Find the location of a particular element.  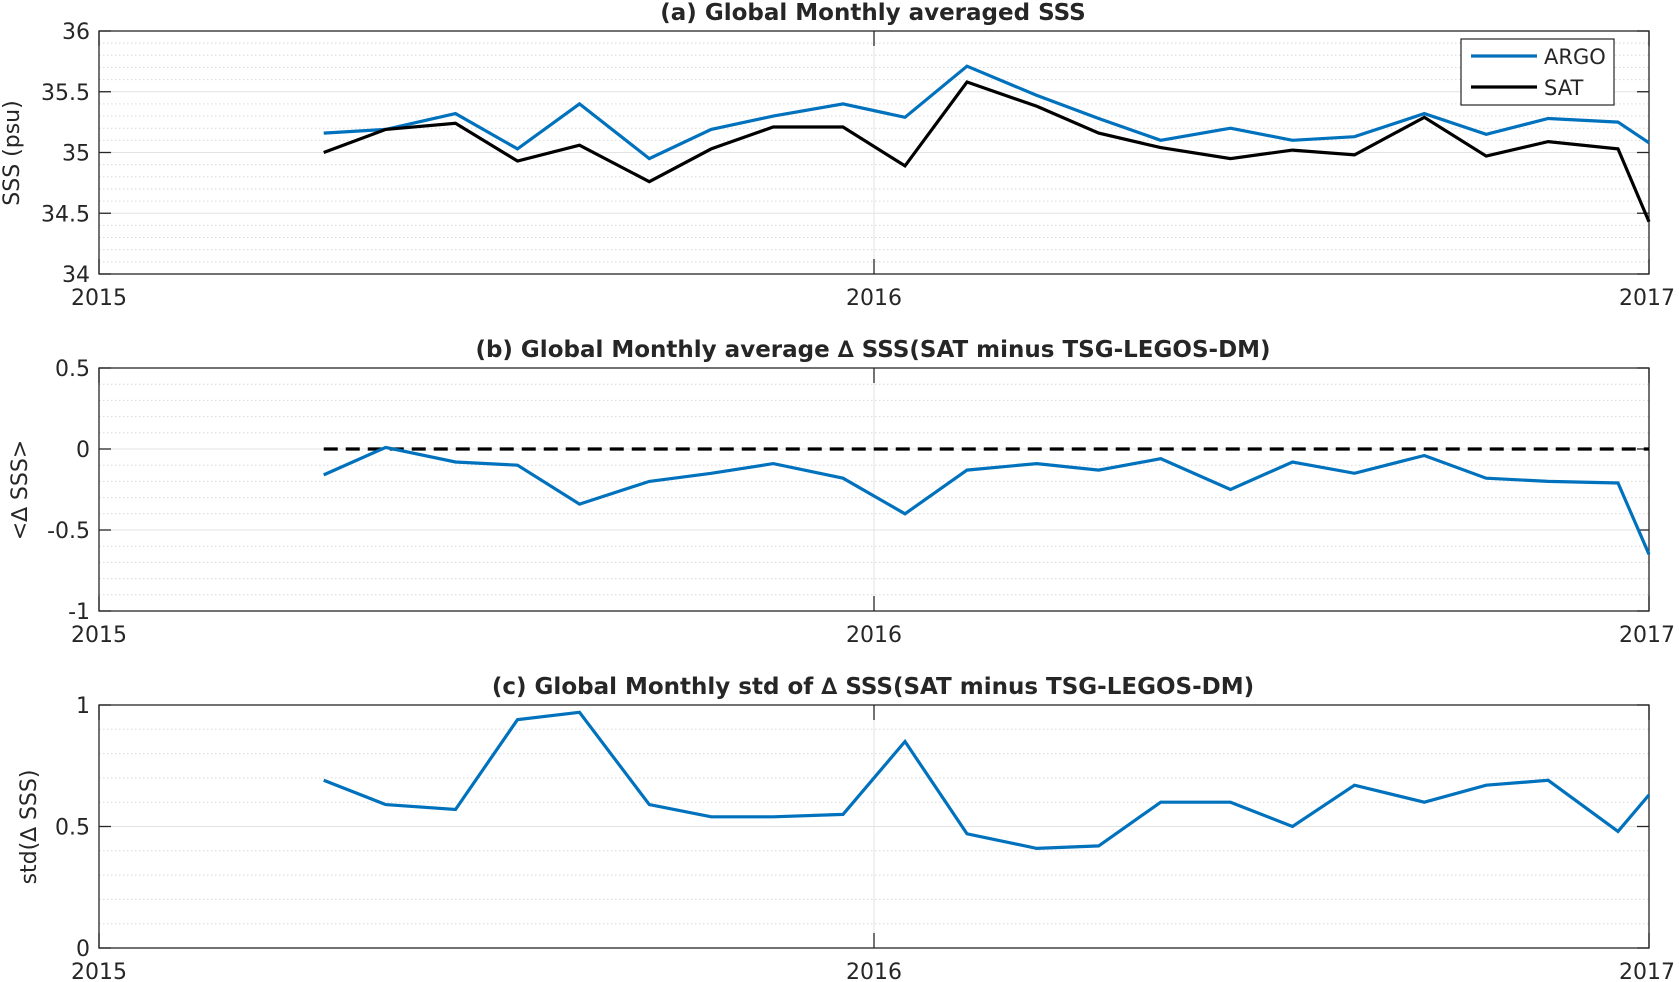

y-tick-label: 34 is located at coordinates (76, 275).